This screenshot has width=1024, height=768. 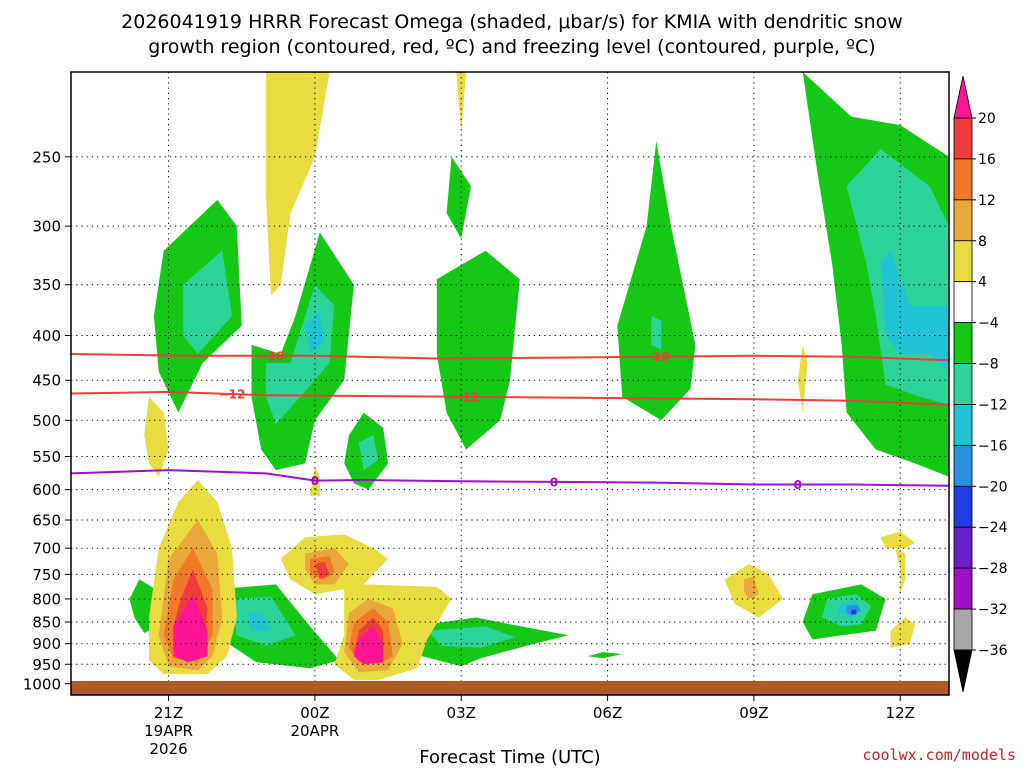 What do you see at coordinates (993, 528) in the screenshot?
I see `colorbar-label: −24` at bounding box center [993, 528].